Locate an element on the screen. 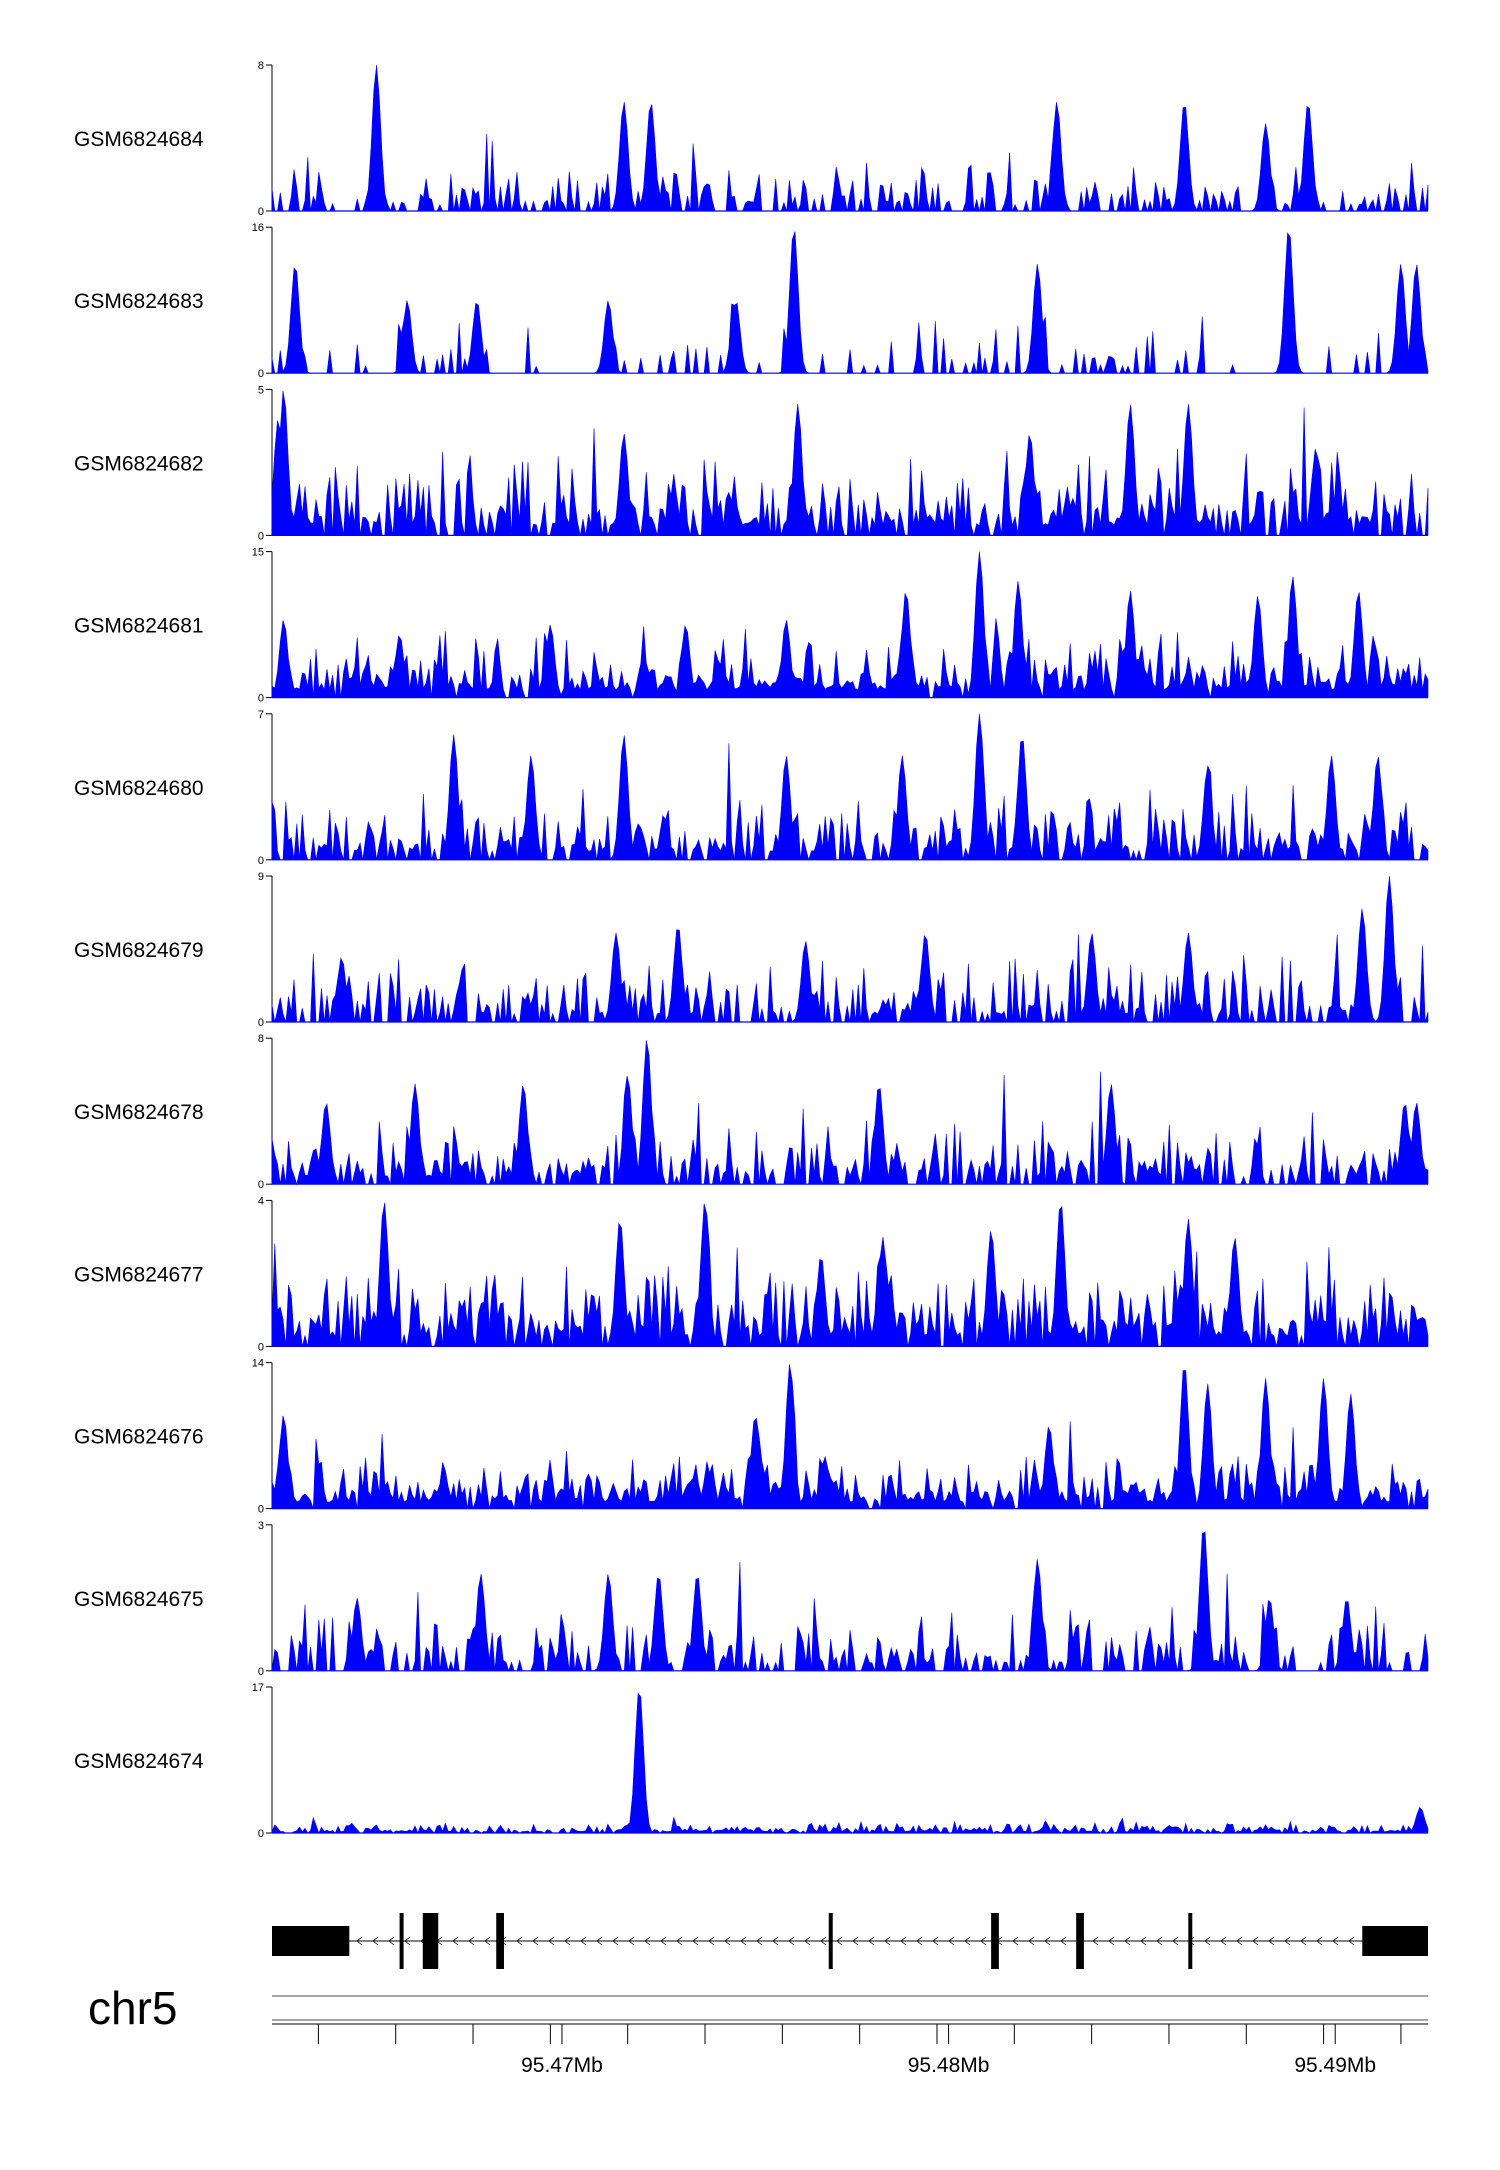 The width and height of the screenshot is (1500, 2170). y-max-label: 5 is located at coordinates (261, 390).